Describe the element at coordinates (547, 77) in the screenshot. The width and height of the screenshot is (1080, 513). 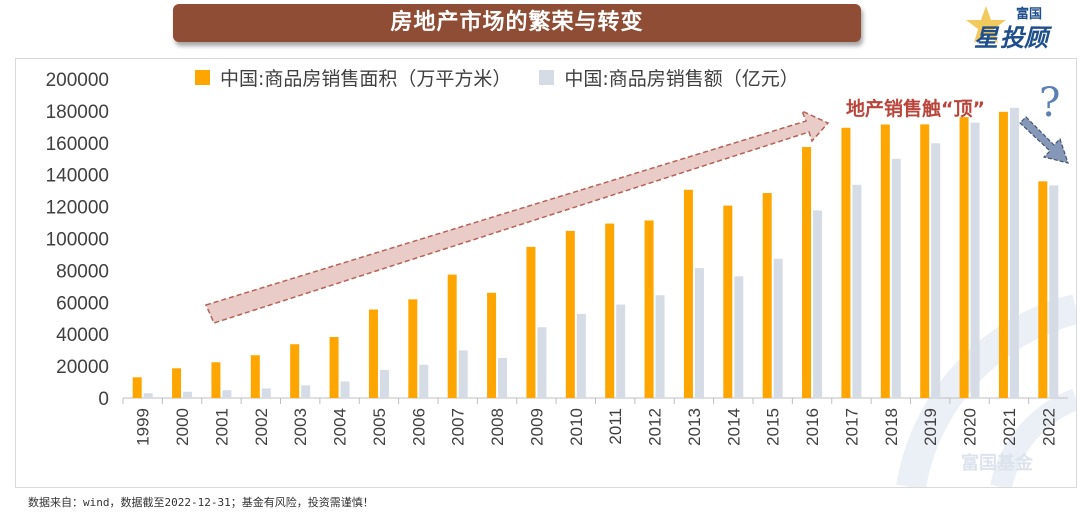
I see `legend-swatch-amount` at that location.